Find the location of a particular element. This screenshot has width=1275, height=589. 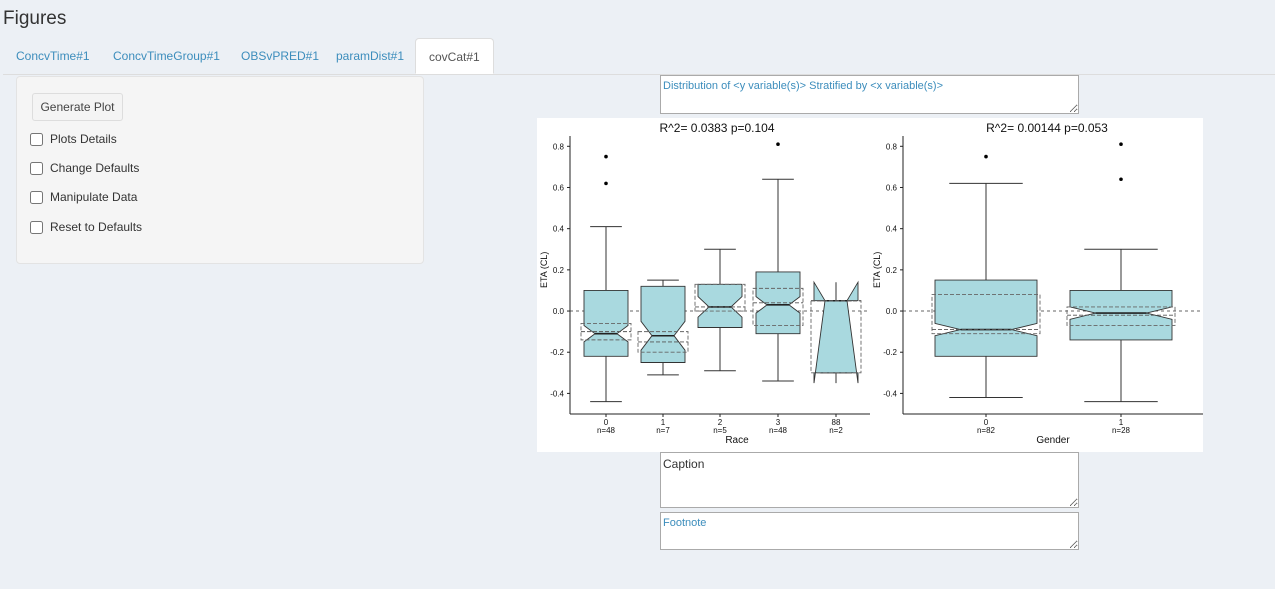

tab-paramdist: paramDist#1 is located at coordinates (370, 56).